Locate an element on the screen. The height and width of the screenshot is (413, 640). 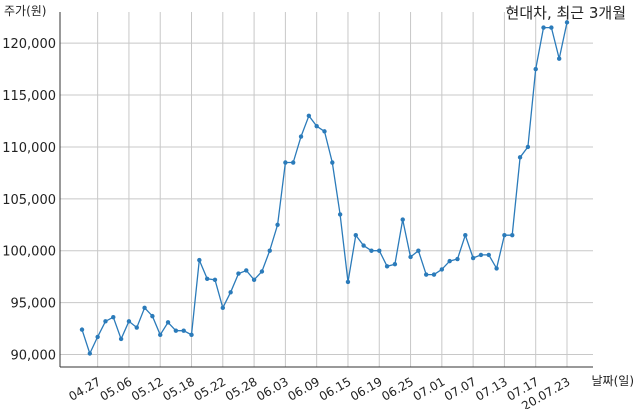
y-axis-label: 주가(원) is located at coordinates (25, 11).